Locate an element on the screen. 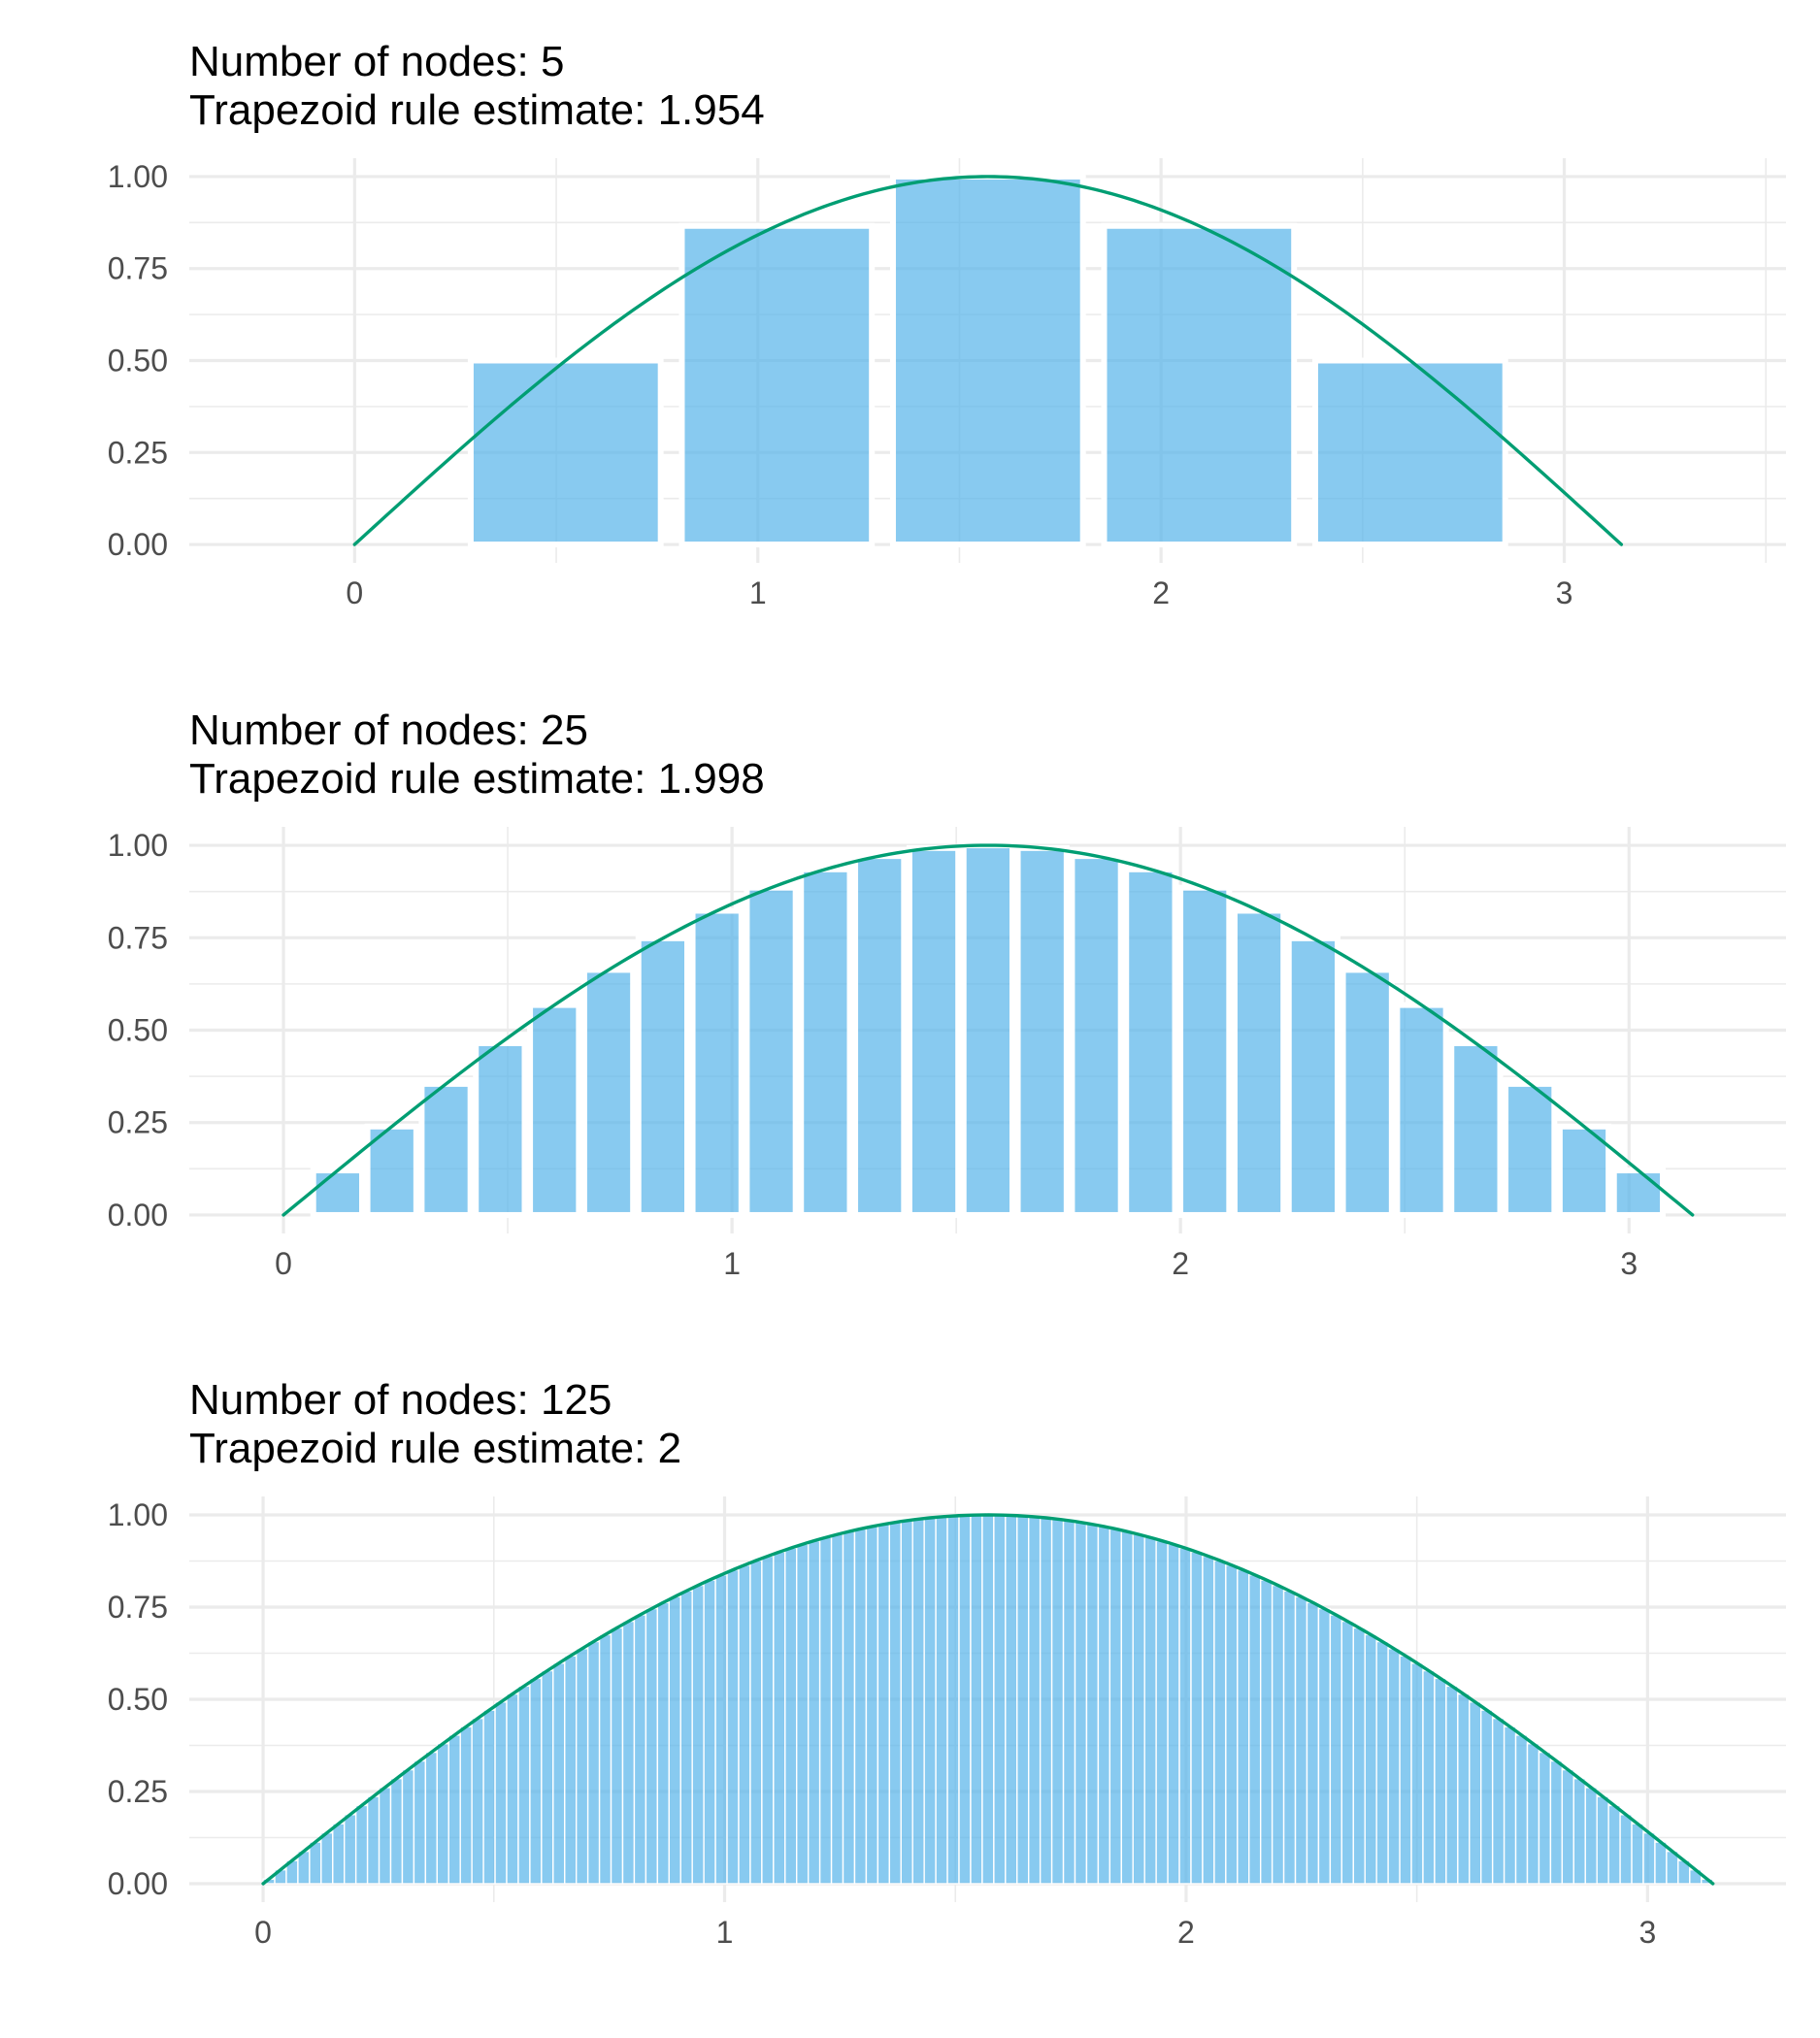 The image size is (1820, 2038). panel-1-bars is located at coordinates (987, 360).